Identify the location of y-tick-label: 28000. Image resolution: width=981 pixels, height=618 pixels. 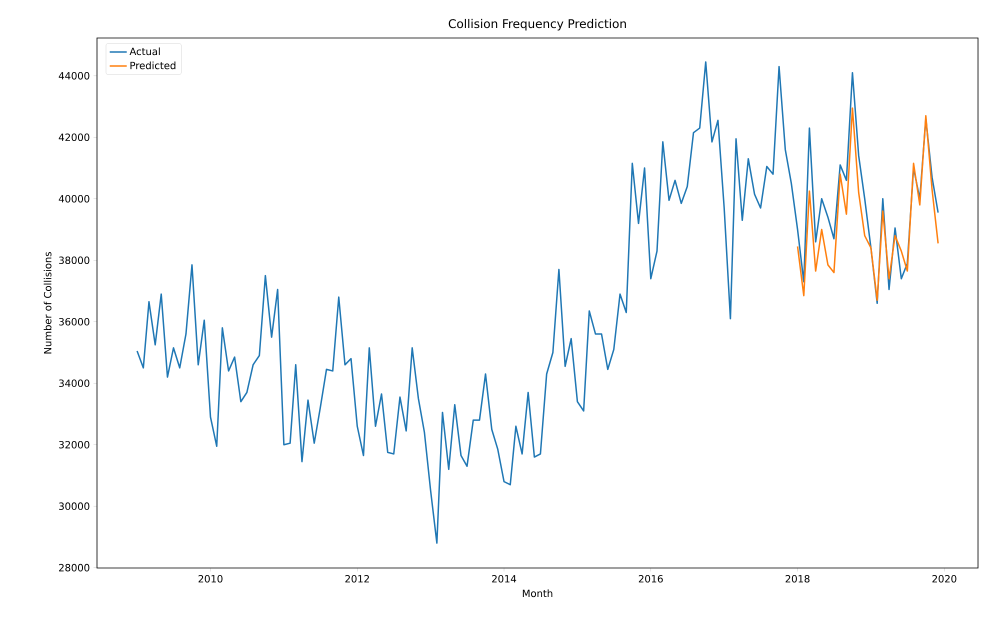
(74, 568).